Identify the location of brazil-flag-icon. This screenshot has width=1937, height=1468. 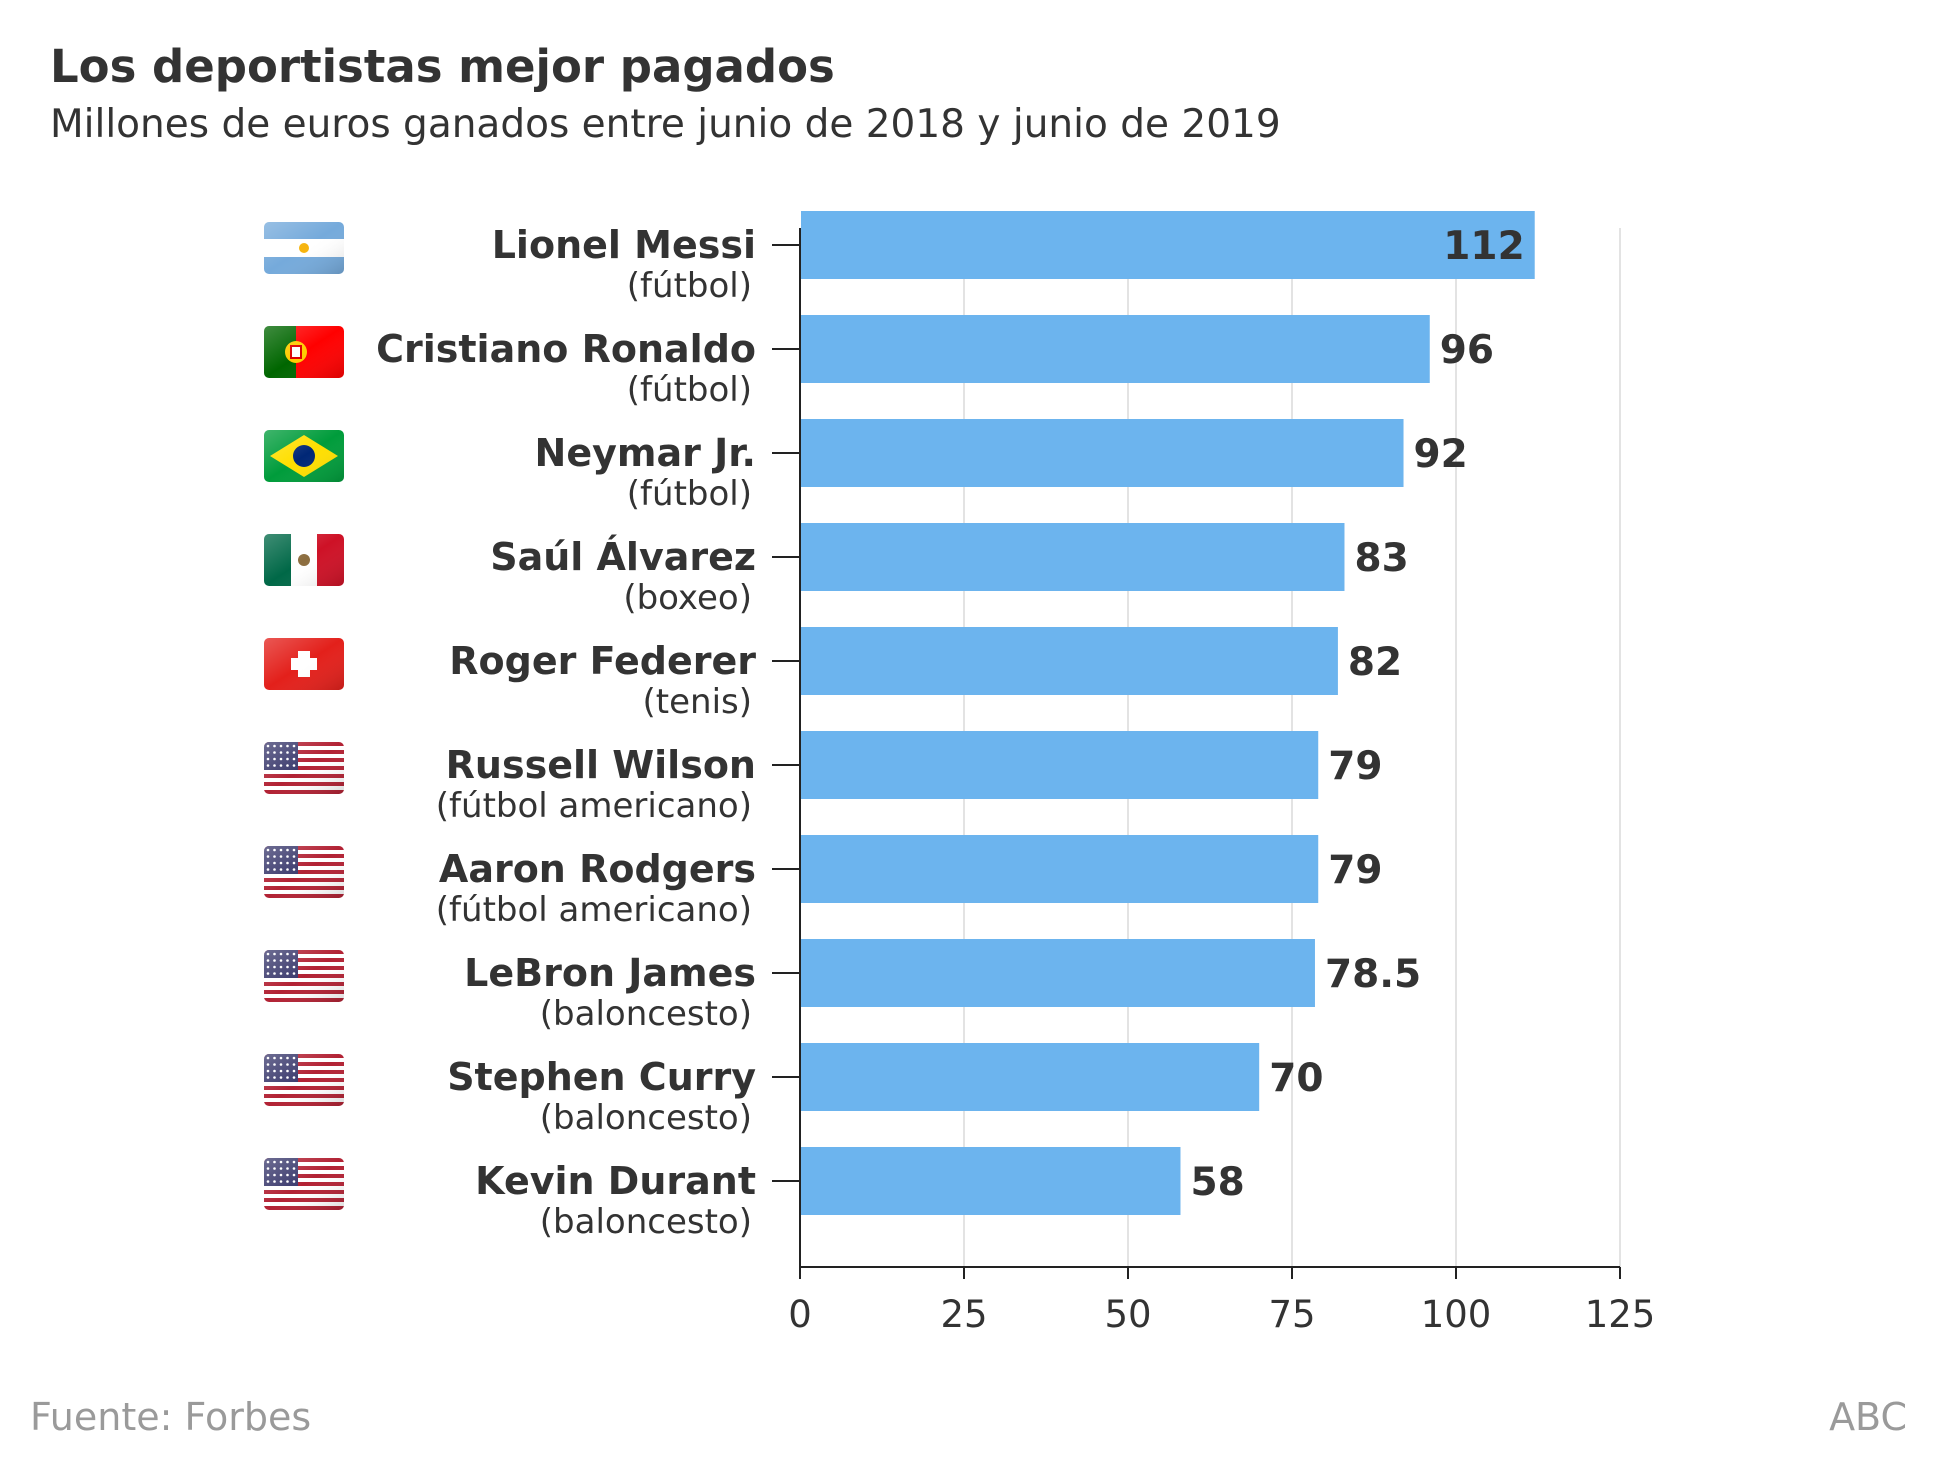
(304, 456).